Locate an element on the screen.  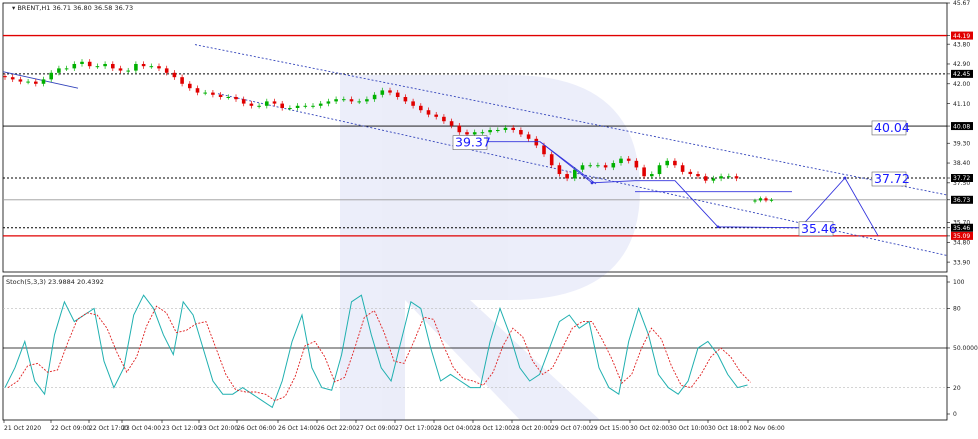
forecast-polyline is located at coordinates (667, 188).